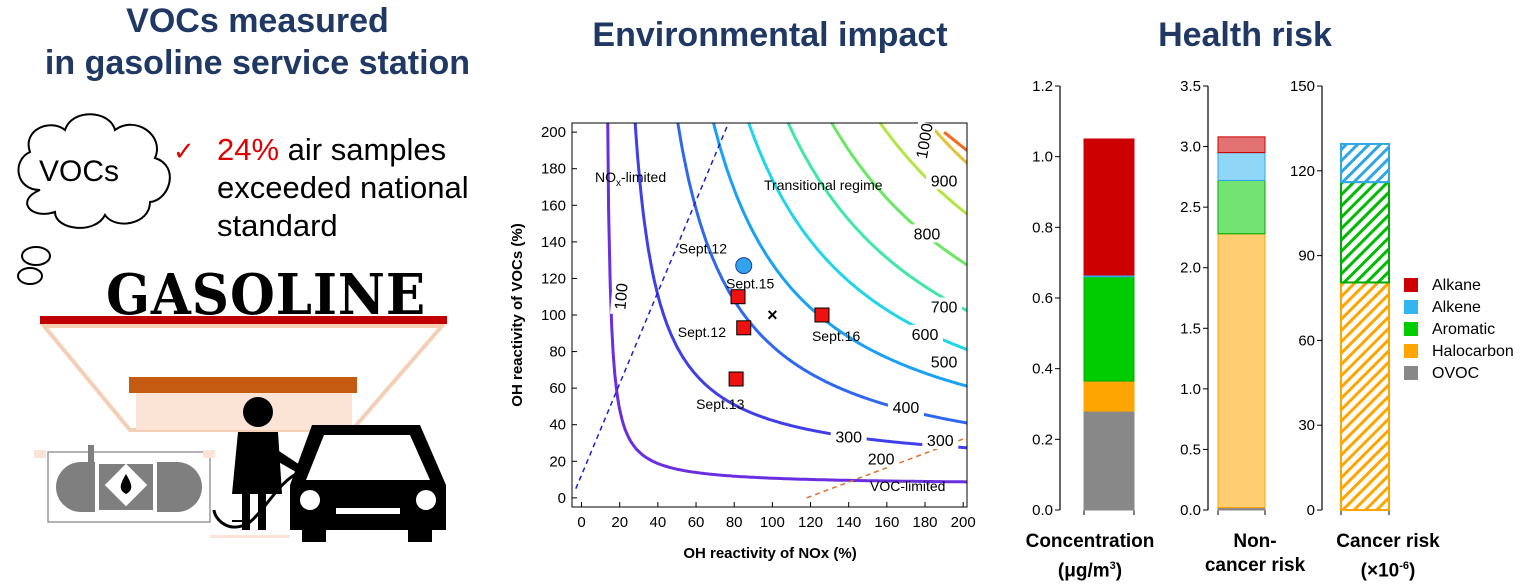 Image resolution: width=1533 pixels, height=586 pixels. What do you see at coordinates (907, 486) in the screenshot?
I see `region-voc-limited: VOC-limited` at bounding box center [907, 486].